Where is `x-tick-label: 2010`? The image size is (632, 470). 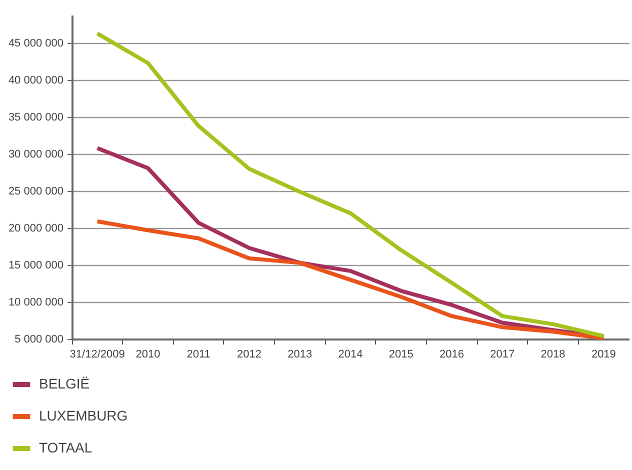 x-tick-label: 2010 is located at coordinates (148, 354).